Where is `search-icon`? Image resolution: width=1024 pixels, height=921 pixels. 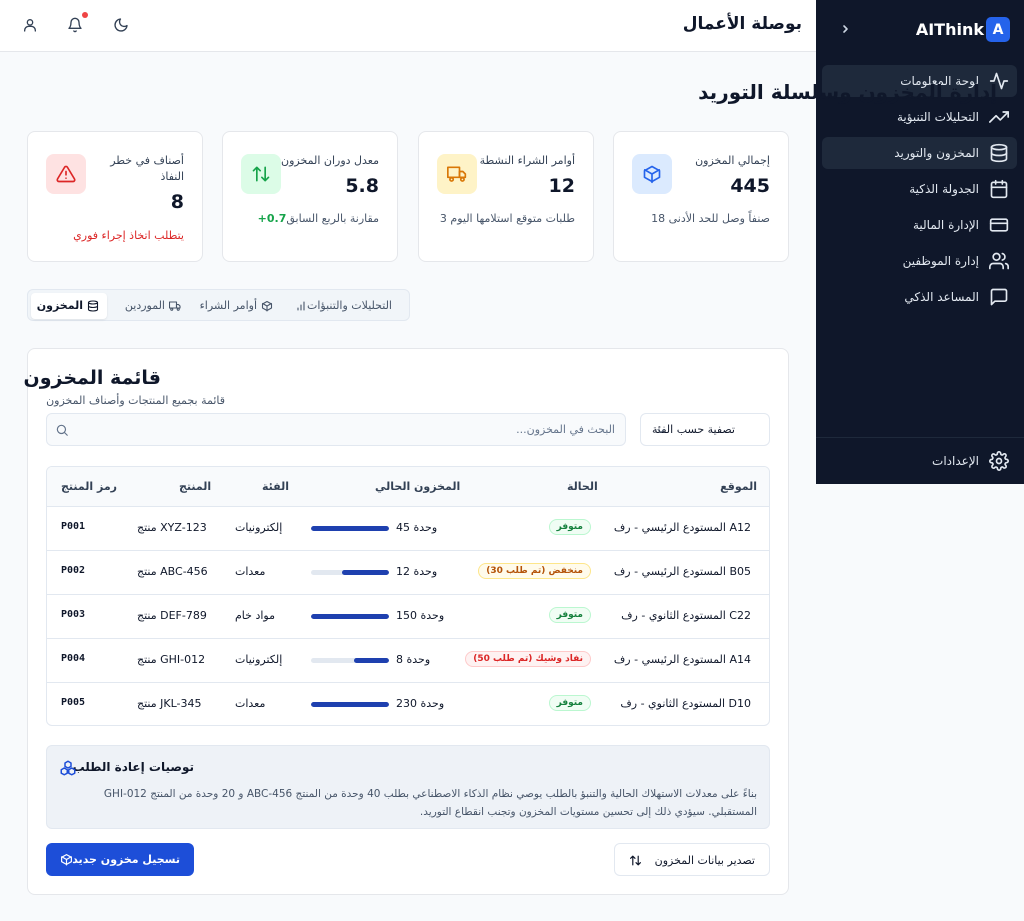 search-icon is located at coordinates (62, 430).